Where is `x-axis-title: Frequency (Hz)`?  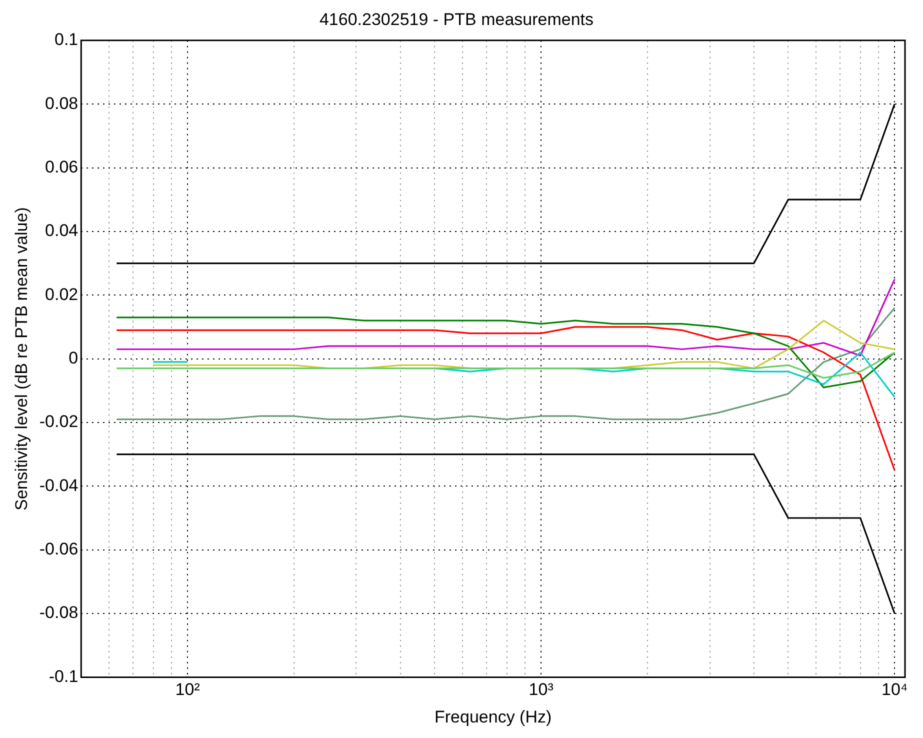
x-axis-title: Frequency (Hz) is located at coordinates (493, 716).